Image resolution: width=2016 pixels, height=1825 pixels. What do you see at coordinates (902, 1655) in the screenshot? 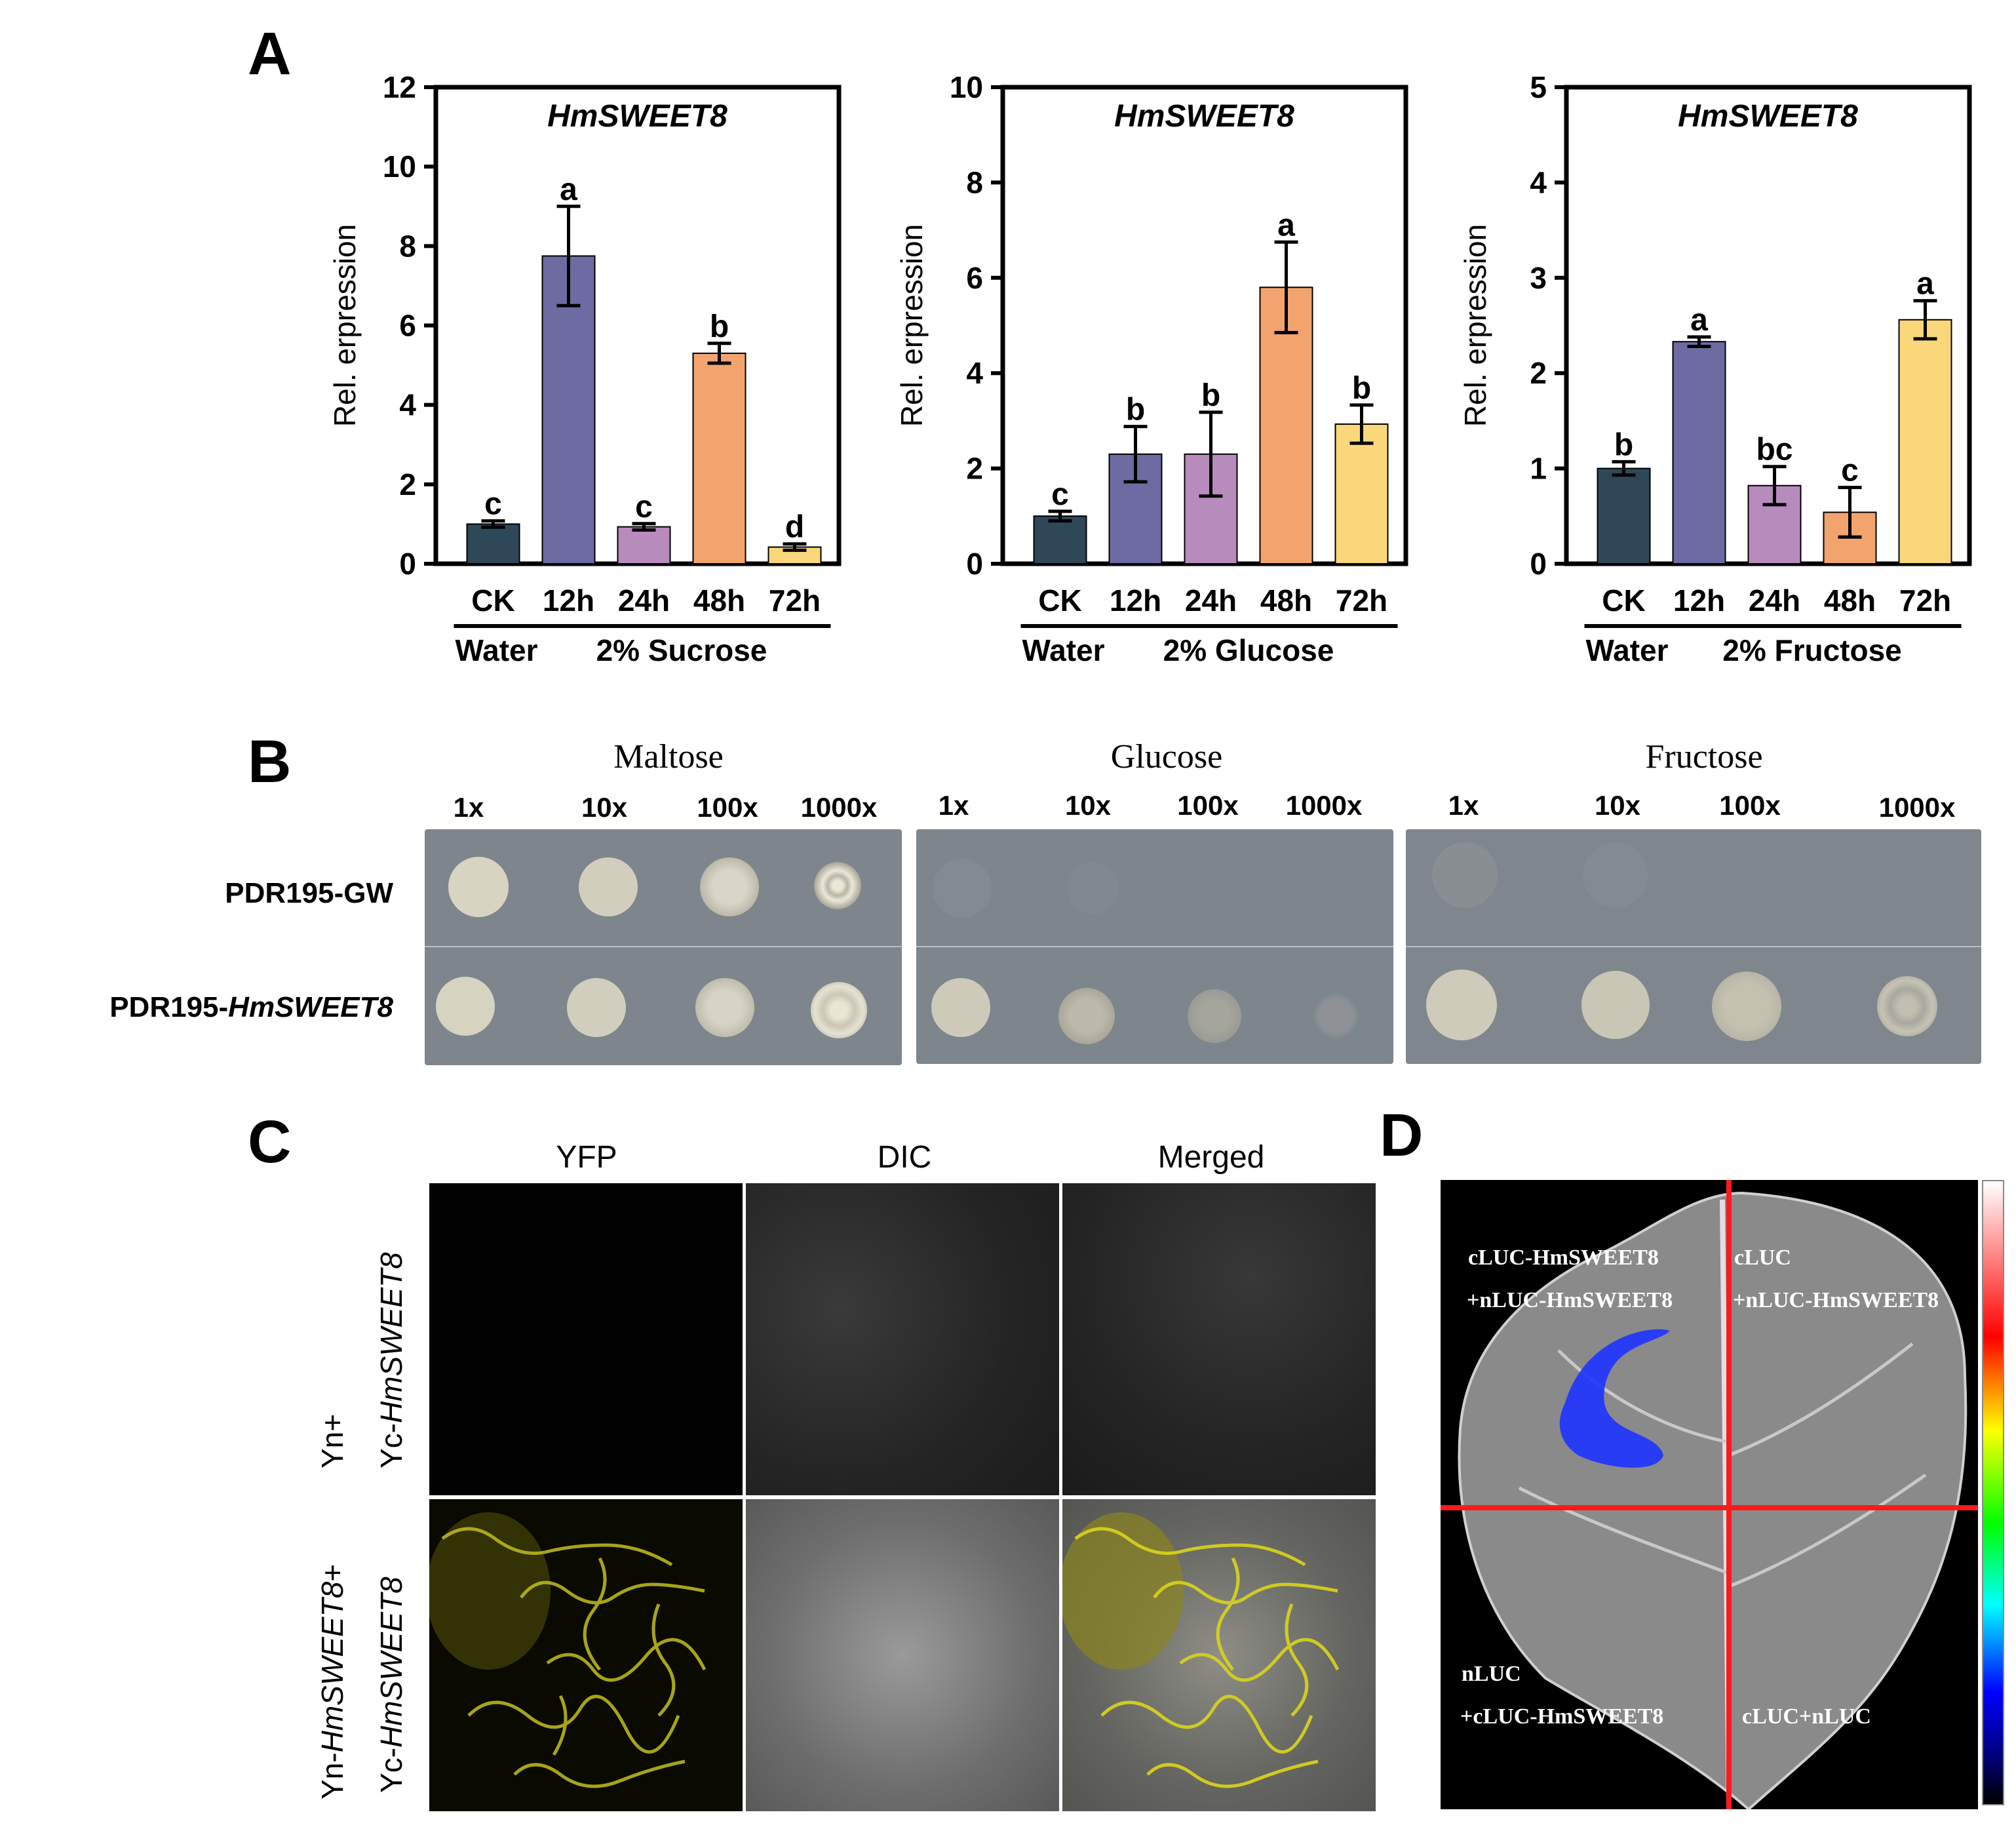
I see `image-dic-interaction` at bounding box center [902, 1655].